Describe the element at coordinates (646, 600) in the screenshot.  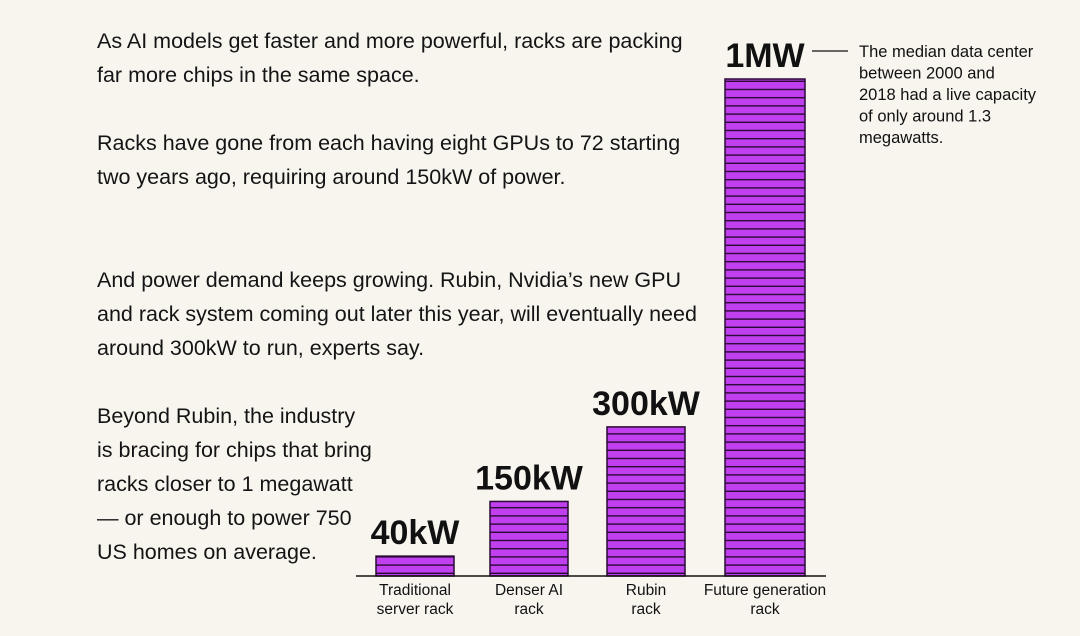
I see `category-label-3: Rubin rack` at that location.